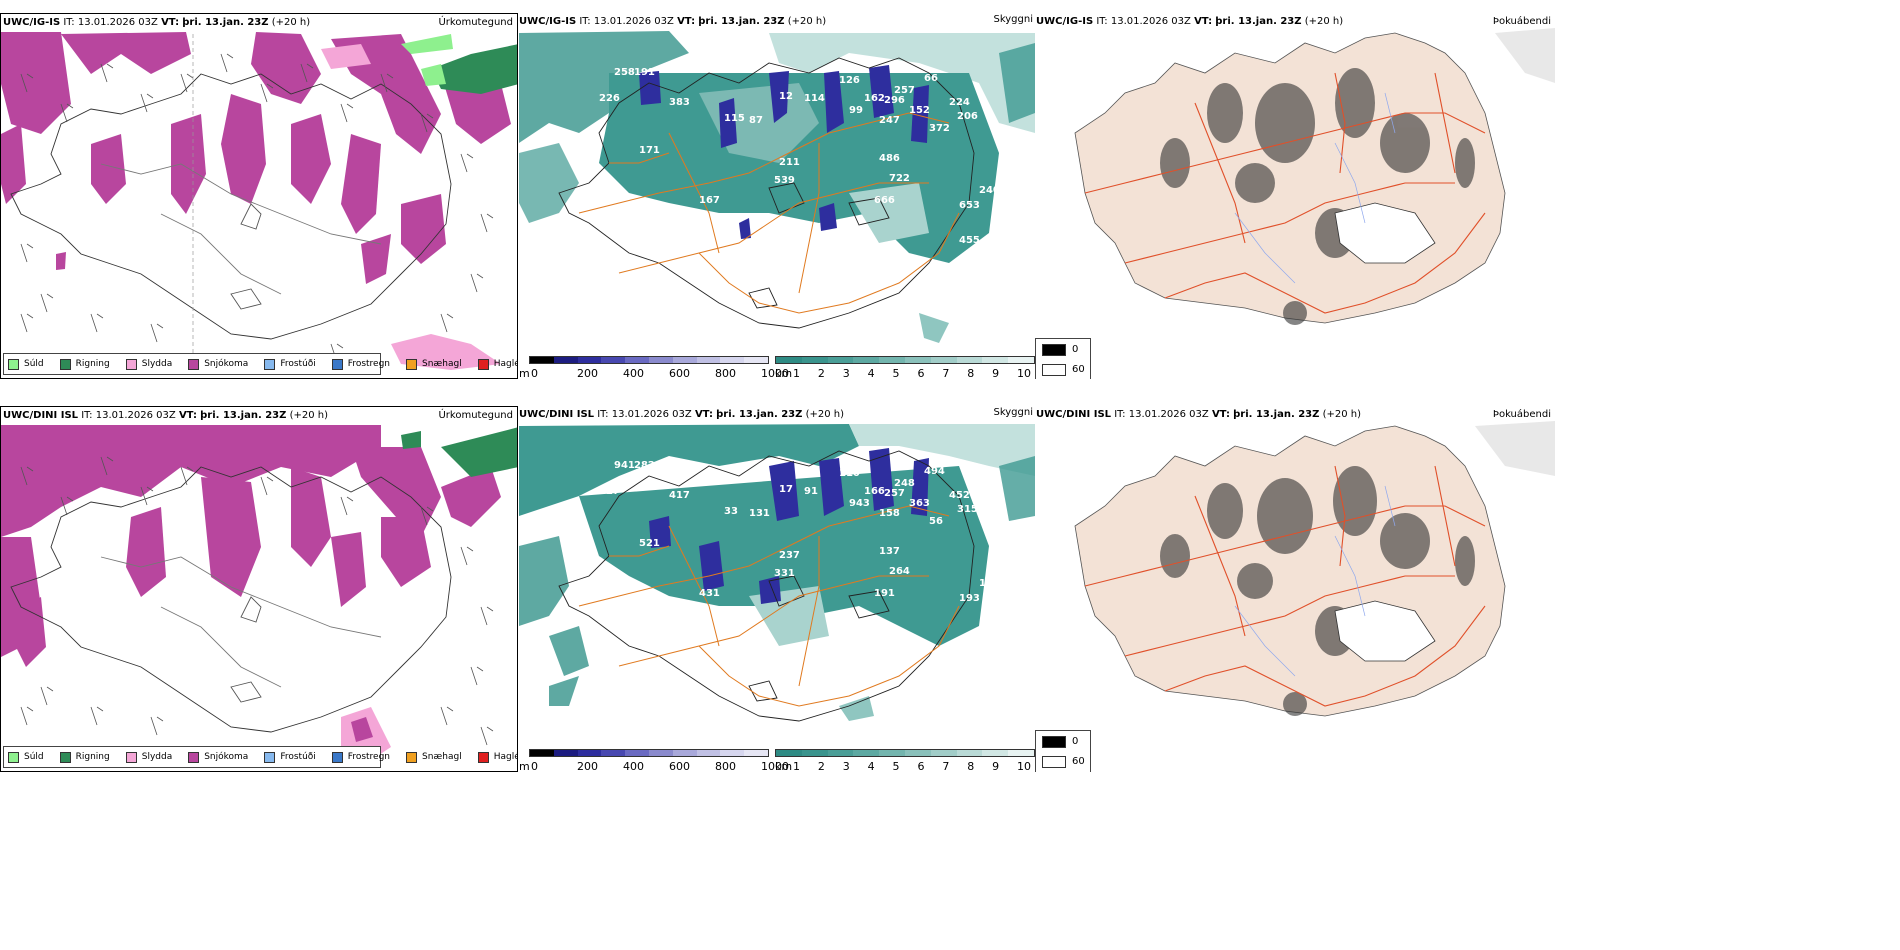  What do you see at coordinates (759, 513) in the screenshot?
I see `cloud-base-value: 131` at bounding box center [759, 513].